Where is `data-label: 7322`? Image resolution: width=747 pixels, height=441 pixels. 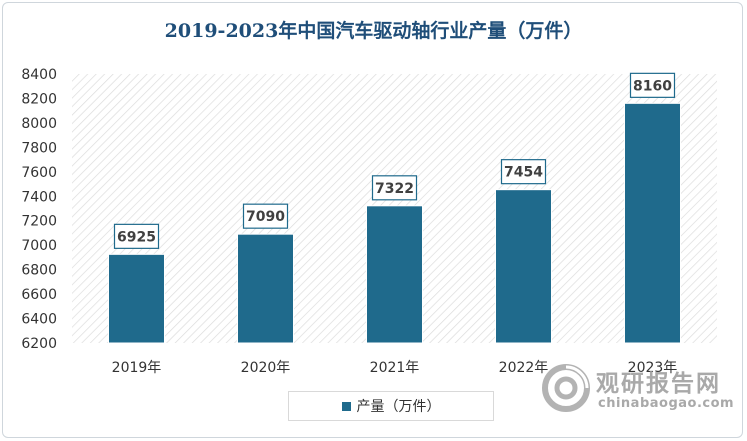 data-label: 7322 is located at coordinates (394, 189).